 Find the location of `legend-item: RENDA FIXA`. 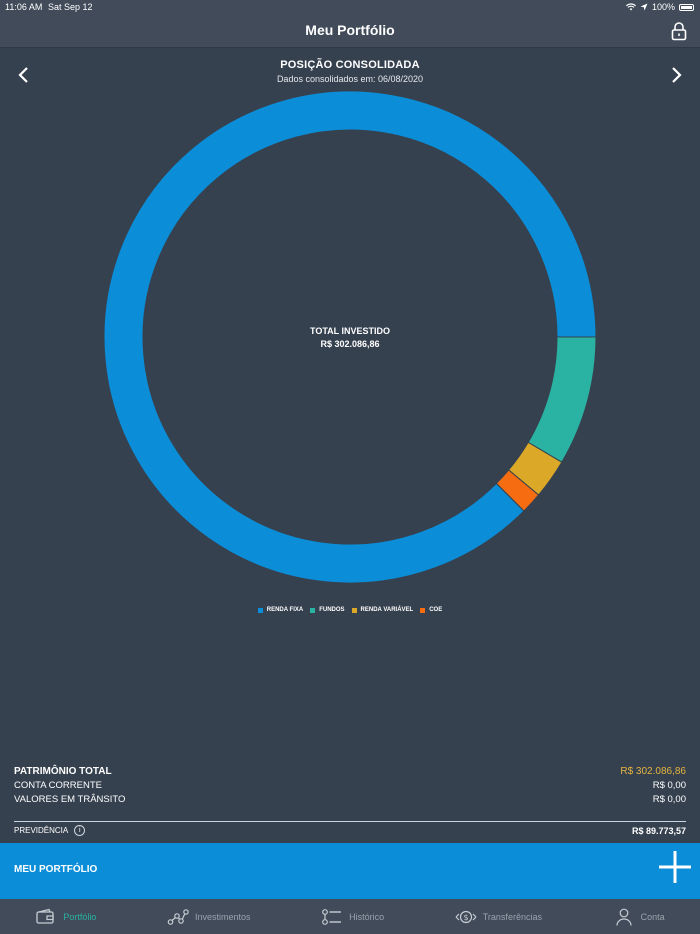

legend-item: RENDA FIXA is located at coordinates (280, 610).